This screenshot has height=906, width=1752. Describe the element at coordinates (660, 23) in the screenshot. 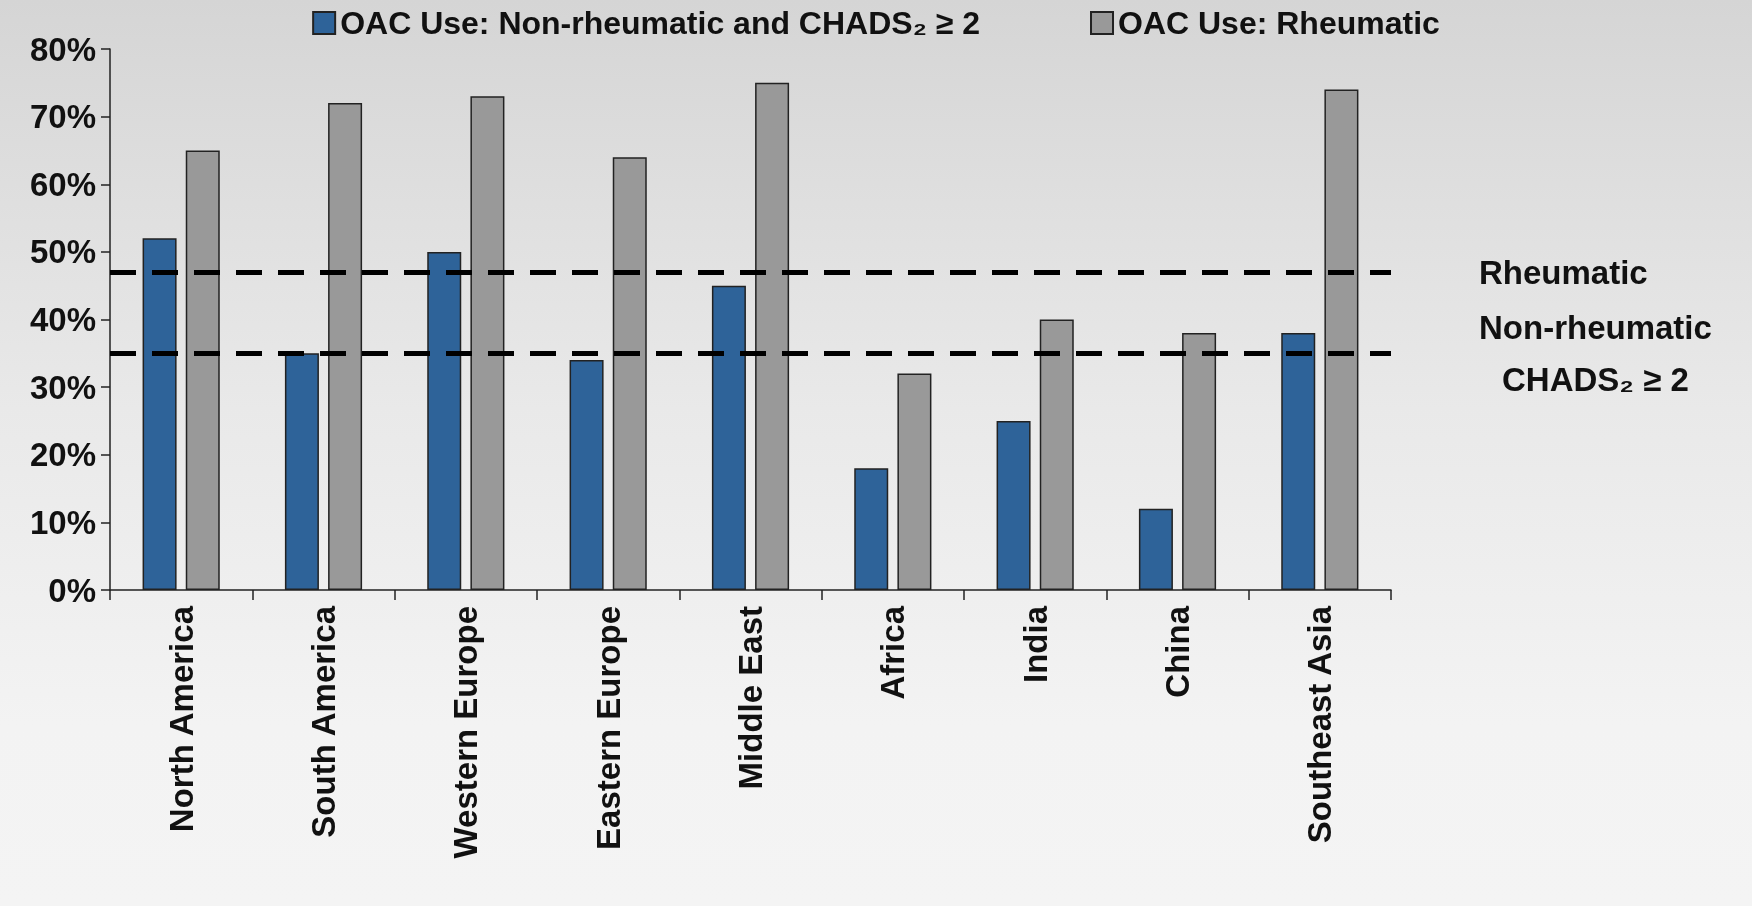

I see `legend-label: OAC Use: Non-rheumatic and CHADS₂ ≥ 2` at that location.